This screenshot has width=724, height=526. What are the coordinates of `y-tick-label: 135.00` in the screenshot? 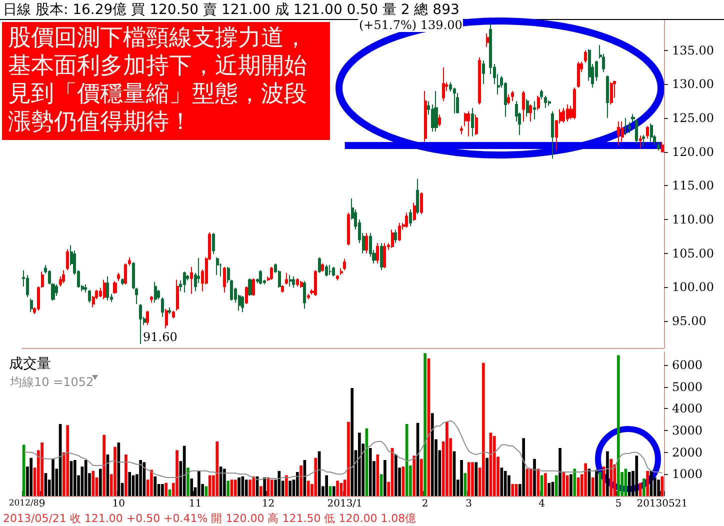 It's located at (693, 50).